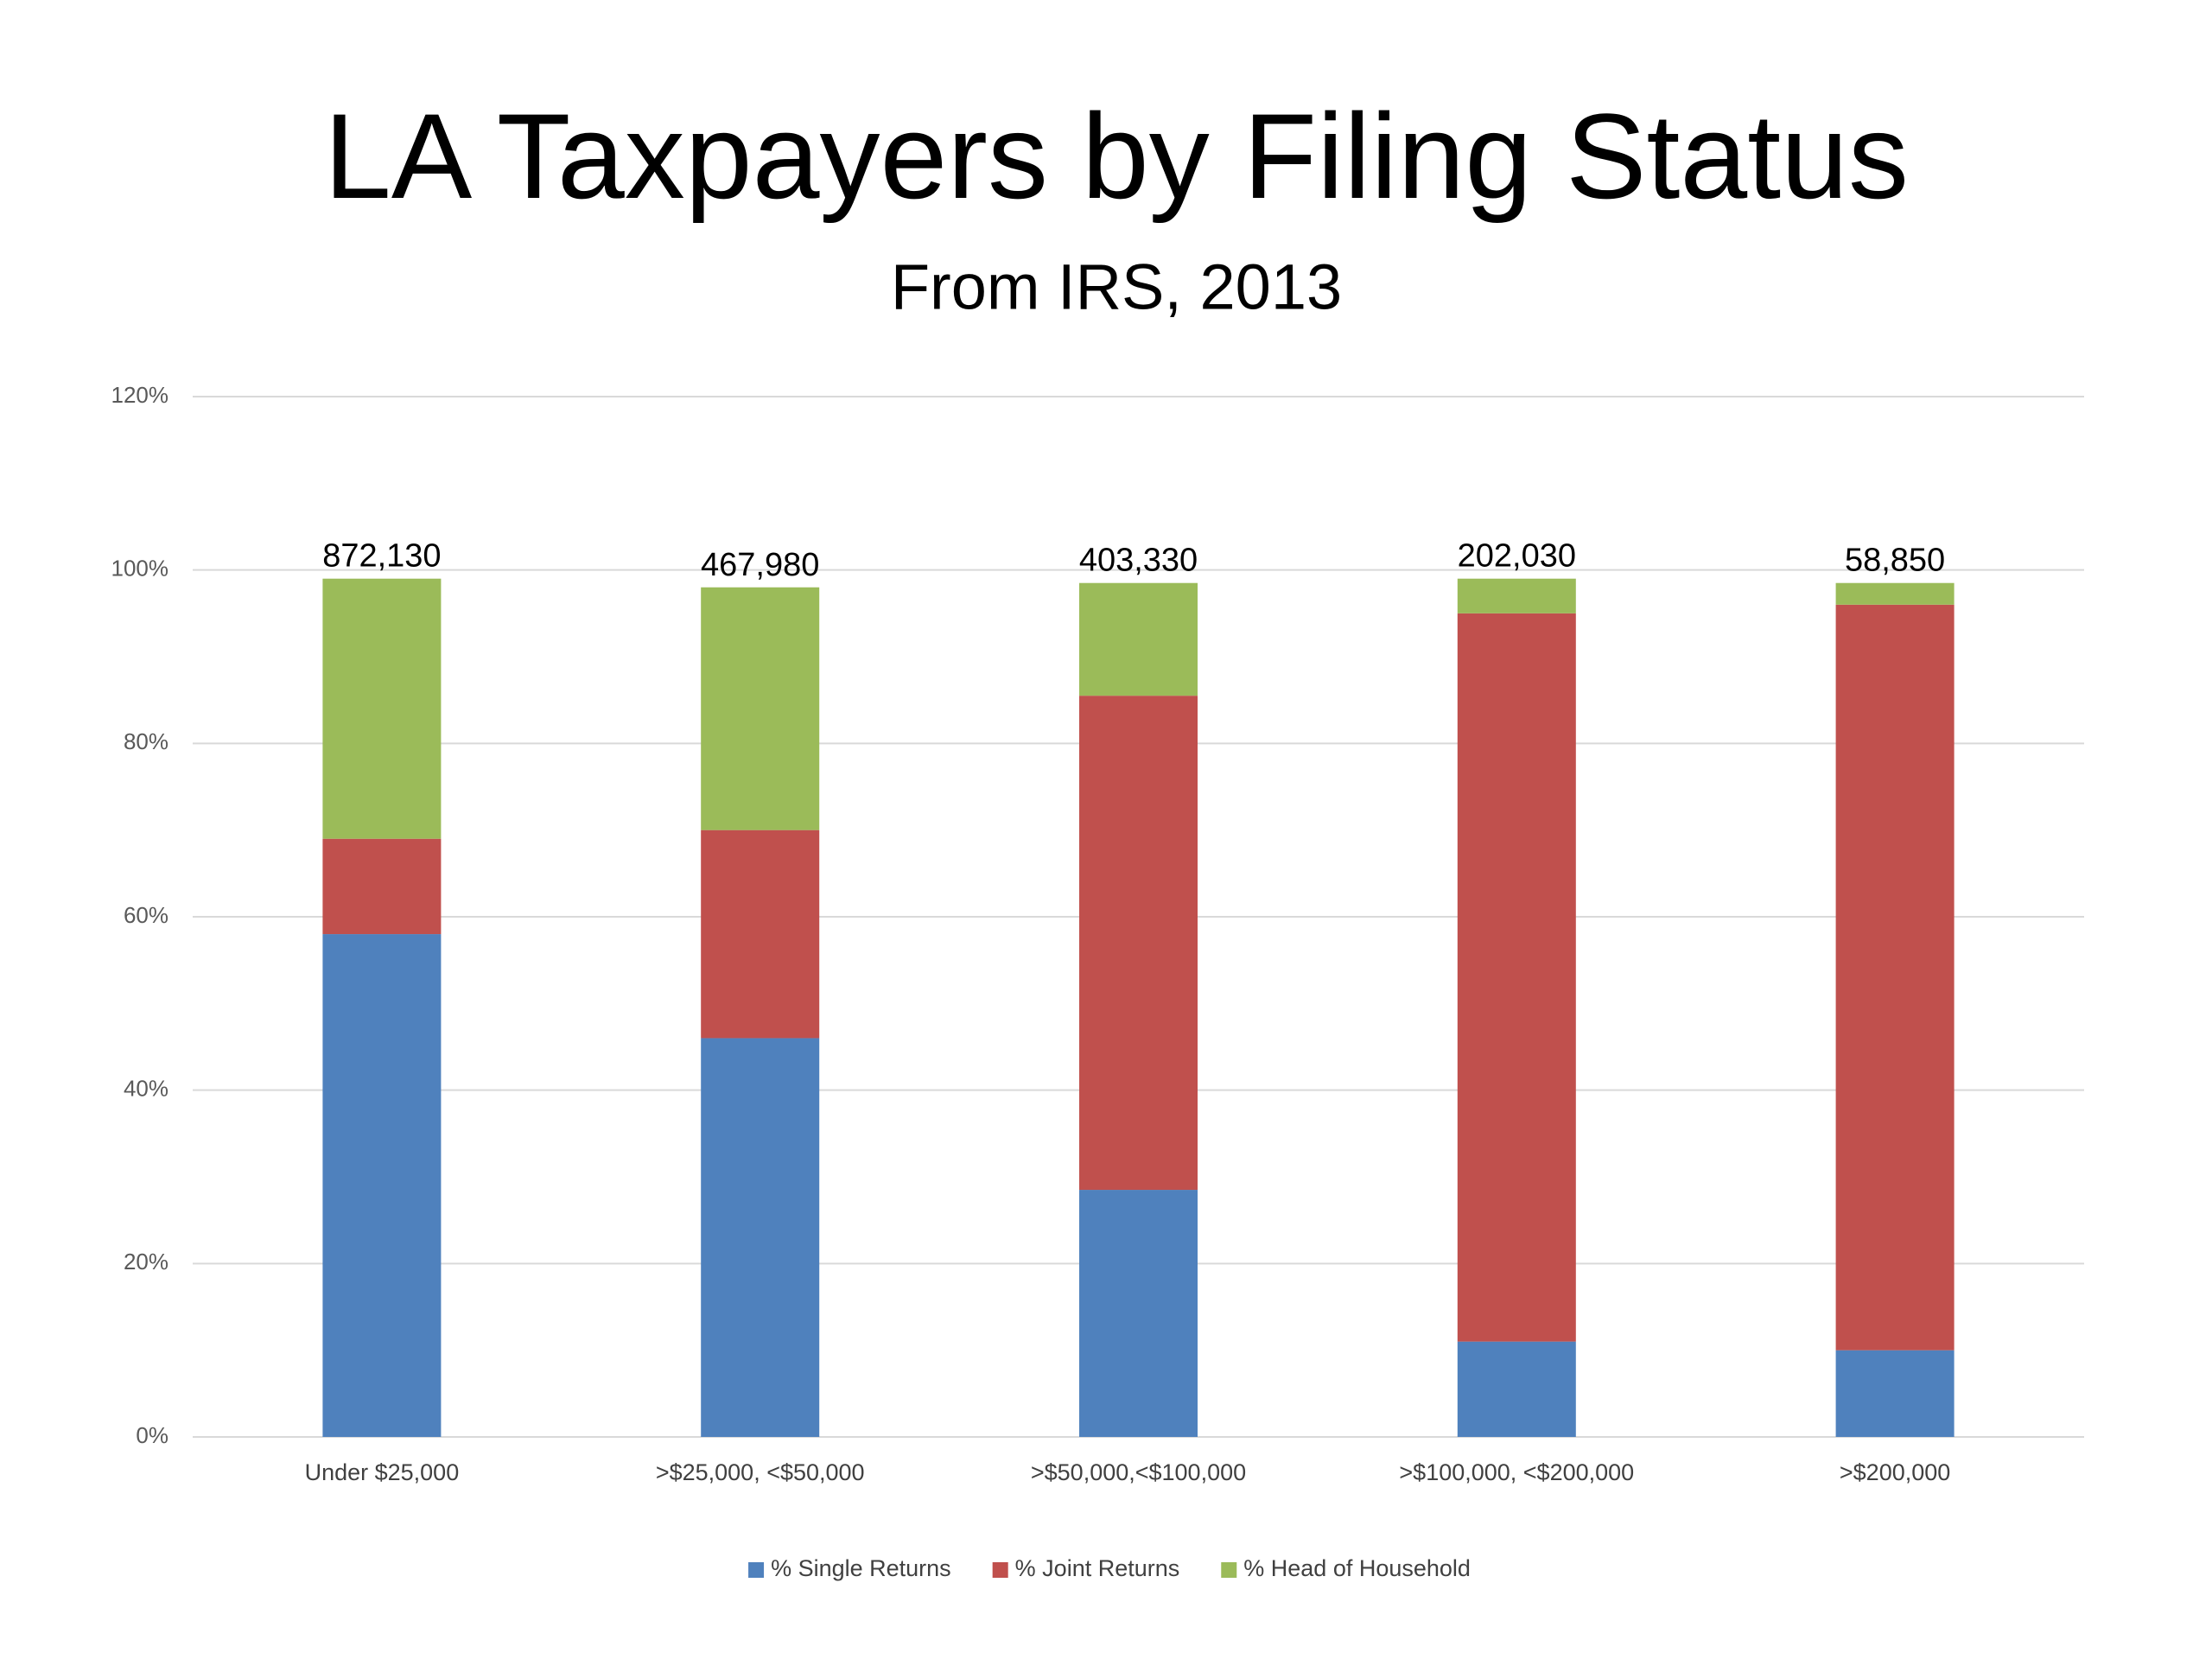 The width and height of the screenshot is (2212, 1659). What do you see at coordinates (146, 915) in the screenshot?
I see `y-tick-label: 60%` at bounding box center [146, 915].